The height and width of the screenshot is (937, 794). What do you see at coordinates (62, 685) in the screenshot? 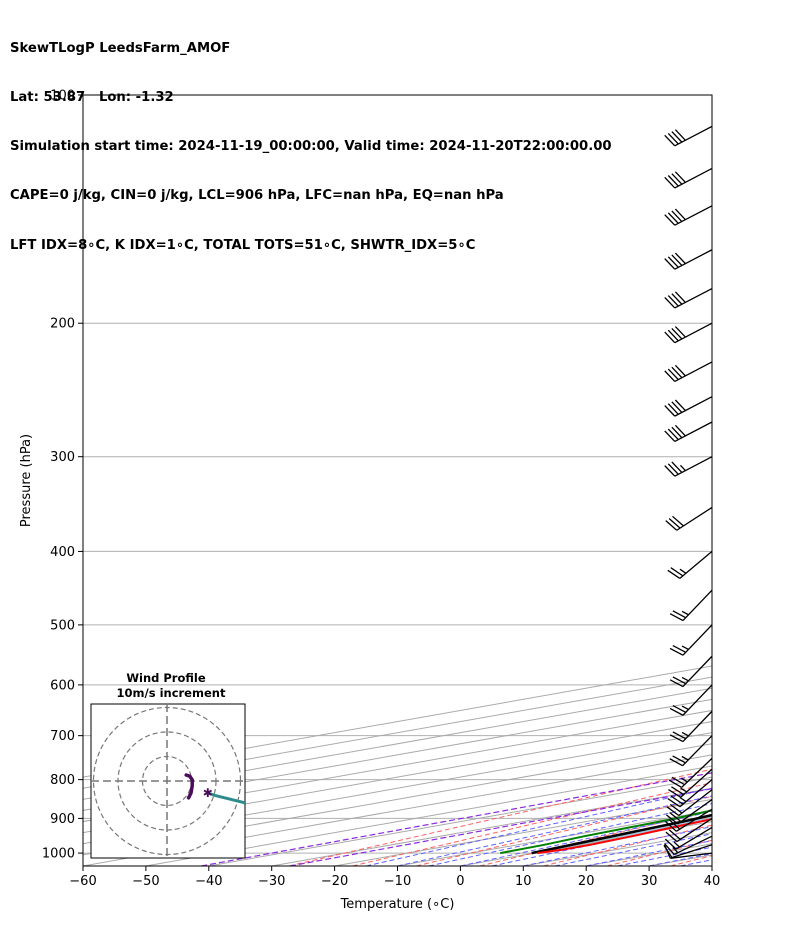
I see `y-tick-label: 600` at bounding box center [62, 685].